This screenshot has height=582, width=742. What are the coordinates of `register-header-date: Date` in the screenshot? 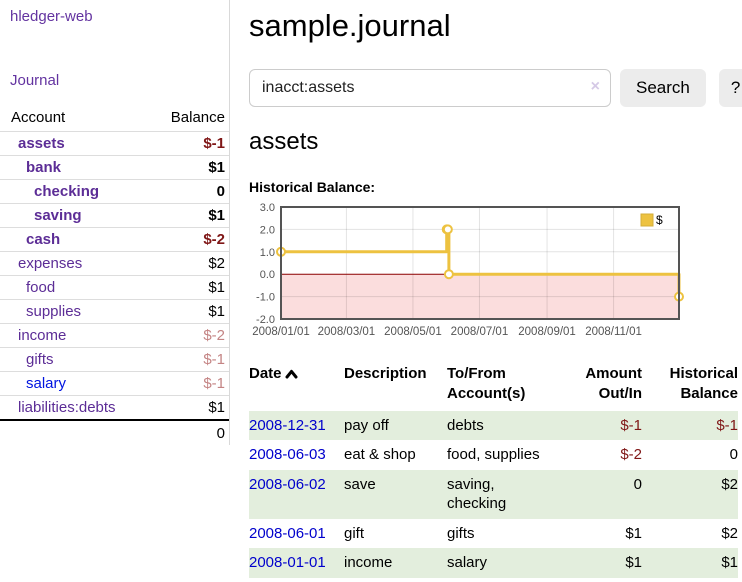 It's located at (296, 386).